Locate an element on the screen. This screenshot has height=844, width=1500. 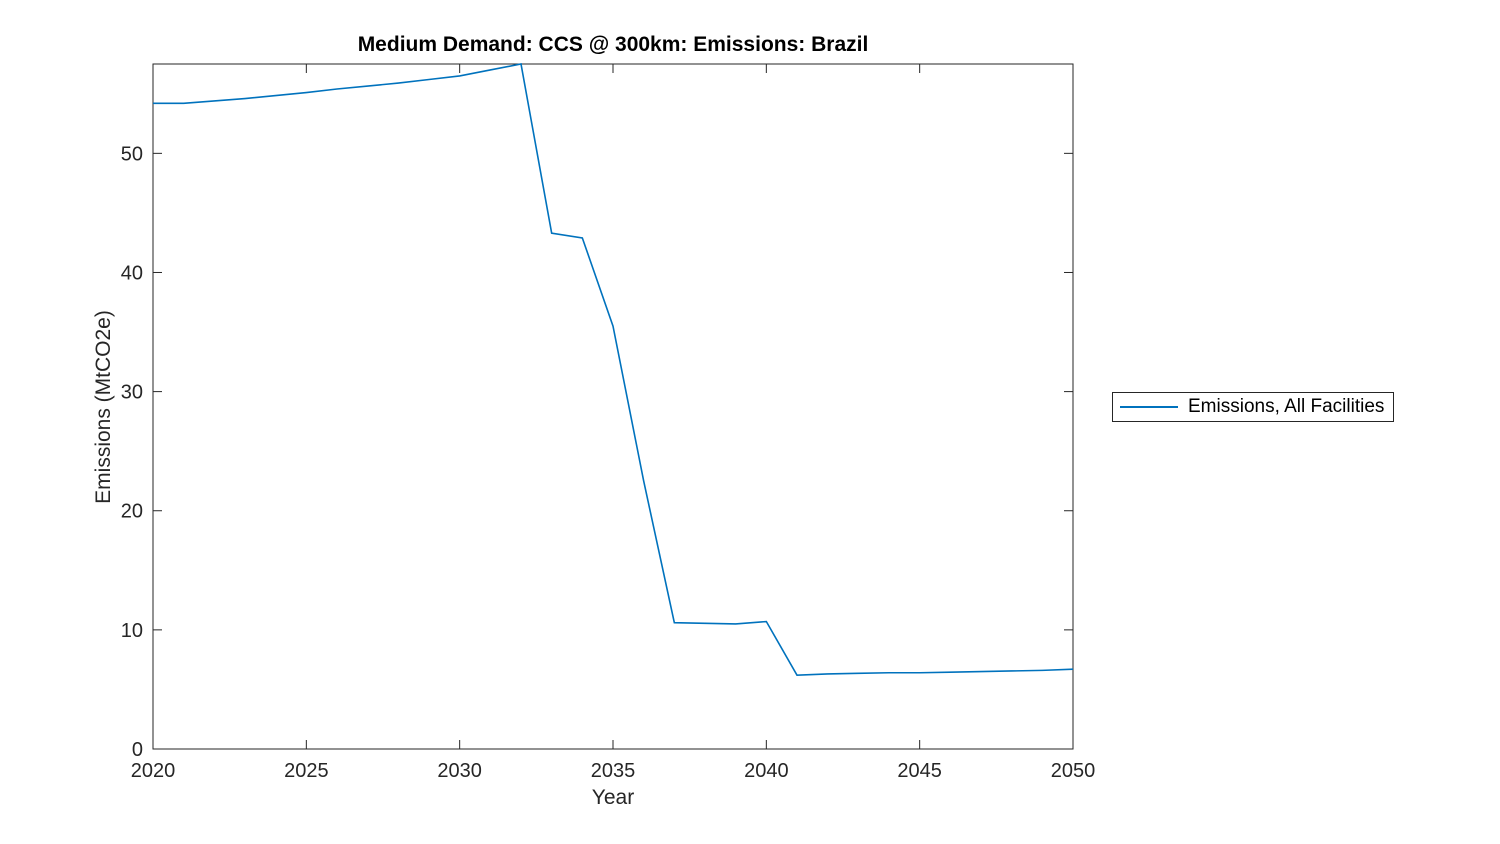
y-tick-label: 0 is located at coordinates (137, 750).